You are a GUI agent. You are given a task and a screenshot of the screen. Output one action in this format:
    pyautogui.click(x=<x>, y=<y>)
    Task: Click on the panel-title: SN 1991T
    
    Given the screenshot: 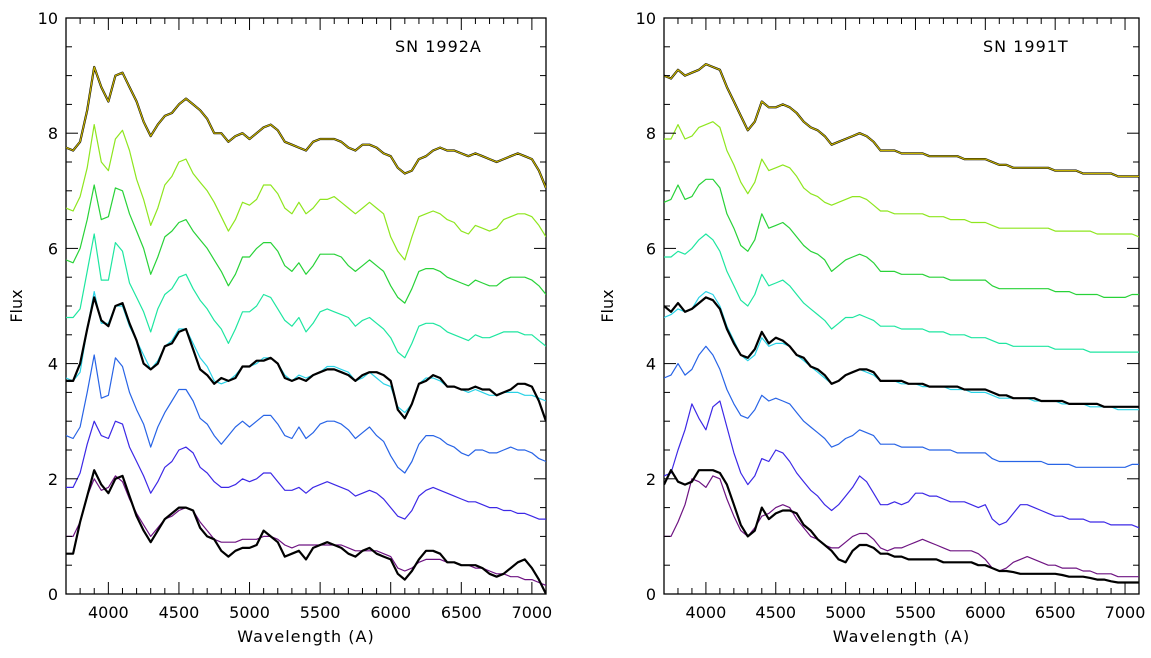 What is the action you would take?
    pyautogui.click(x=1026, y=46)
    